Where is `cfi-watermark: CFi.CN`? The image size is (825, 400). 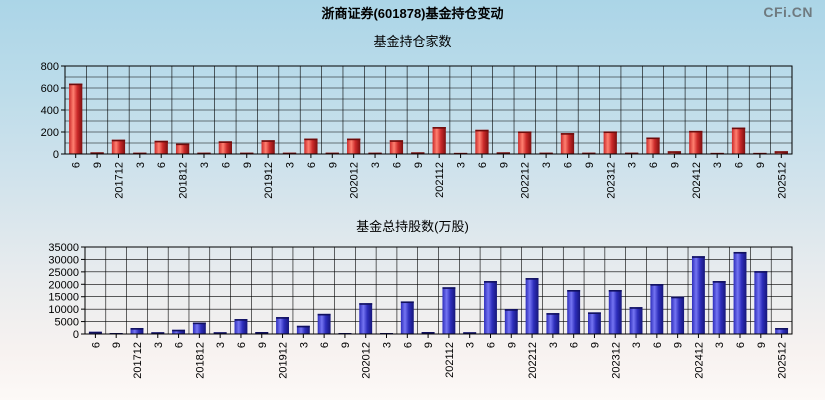
cfi-watermark: CFi.CN is located at coordinates (788, 12).